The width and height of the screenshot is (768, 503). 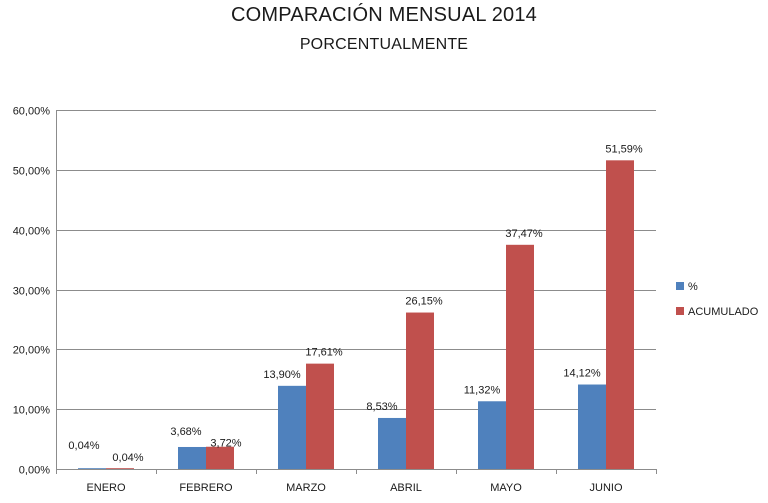 What do you see at coordinates (356, 481) in the screenshot?
I see `x-axis: ENERO FEBRERO MARZO ABRIL MAYO JUNIO` at bounding box center [356, 481].